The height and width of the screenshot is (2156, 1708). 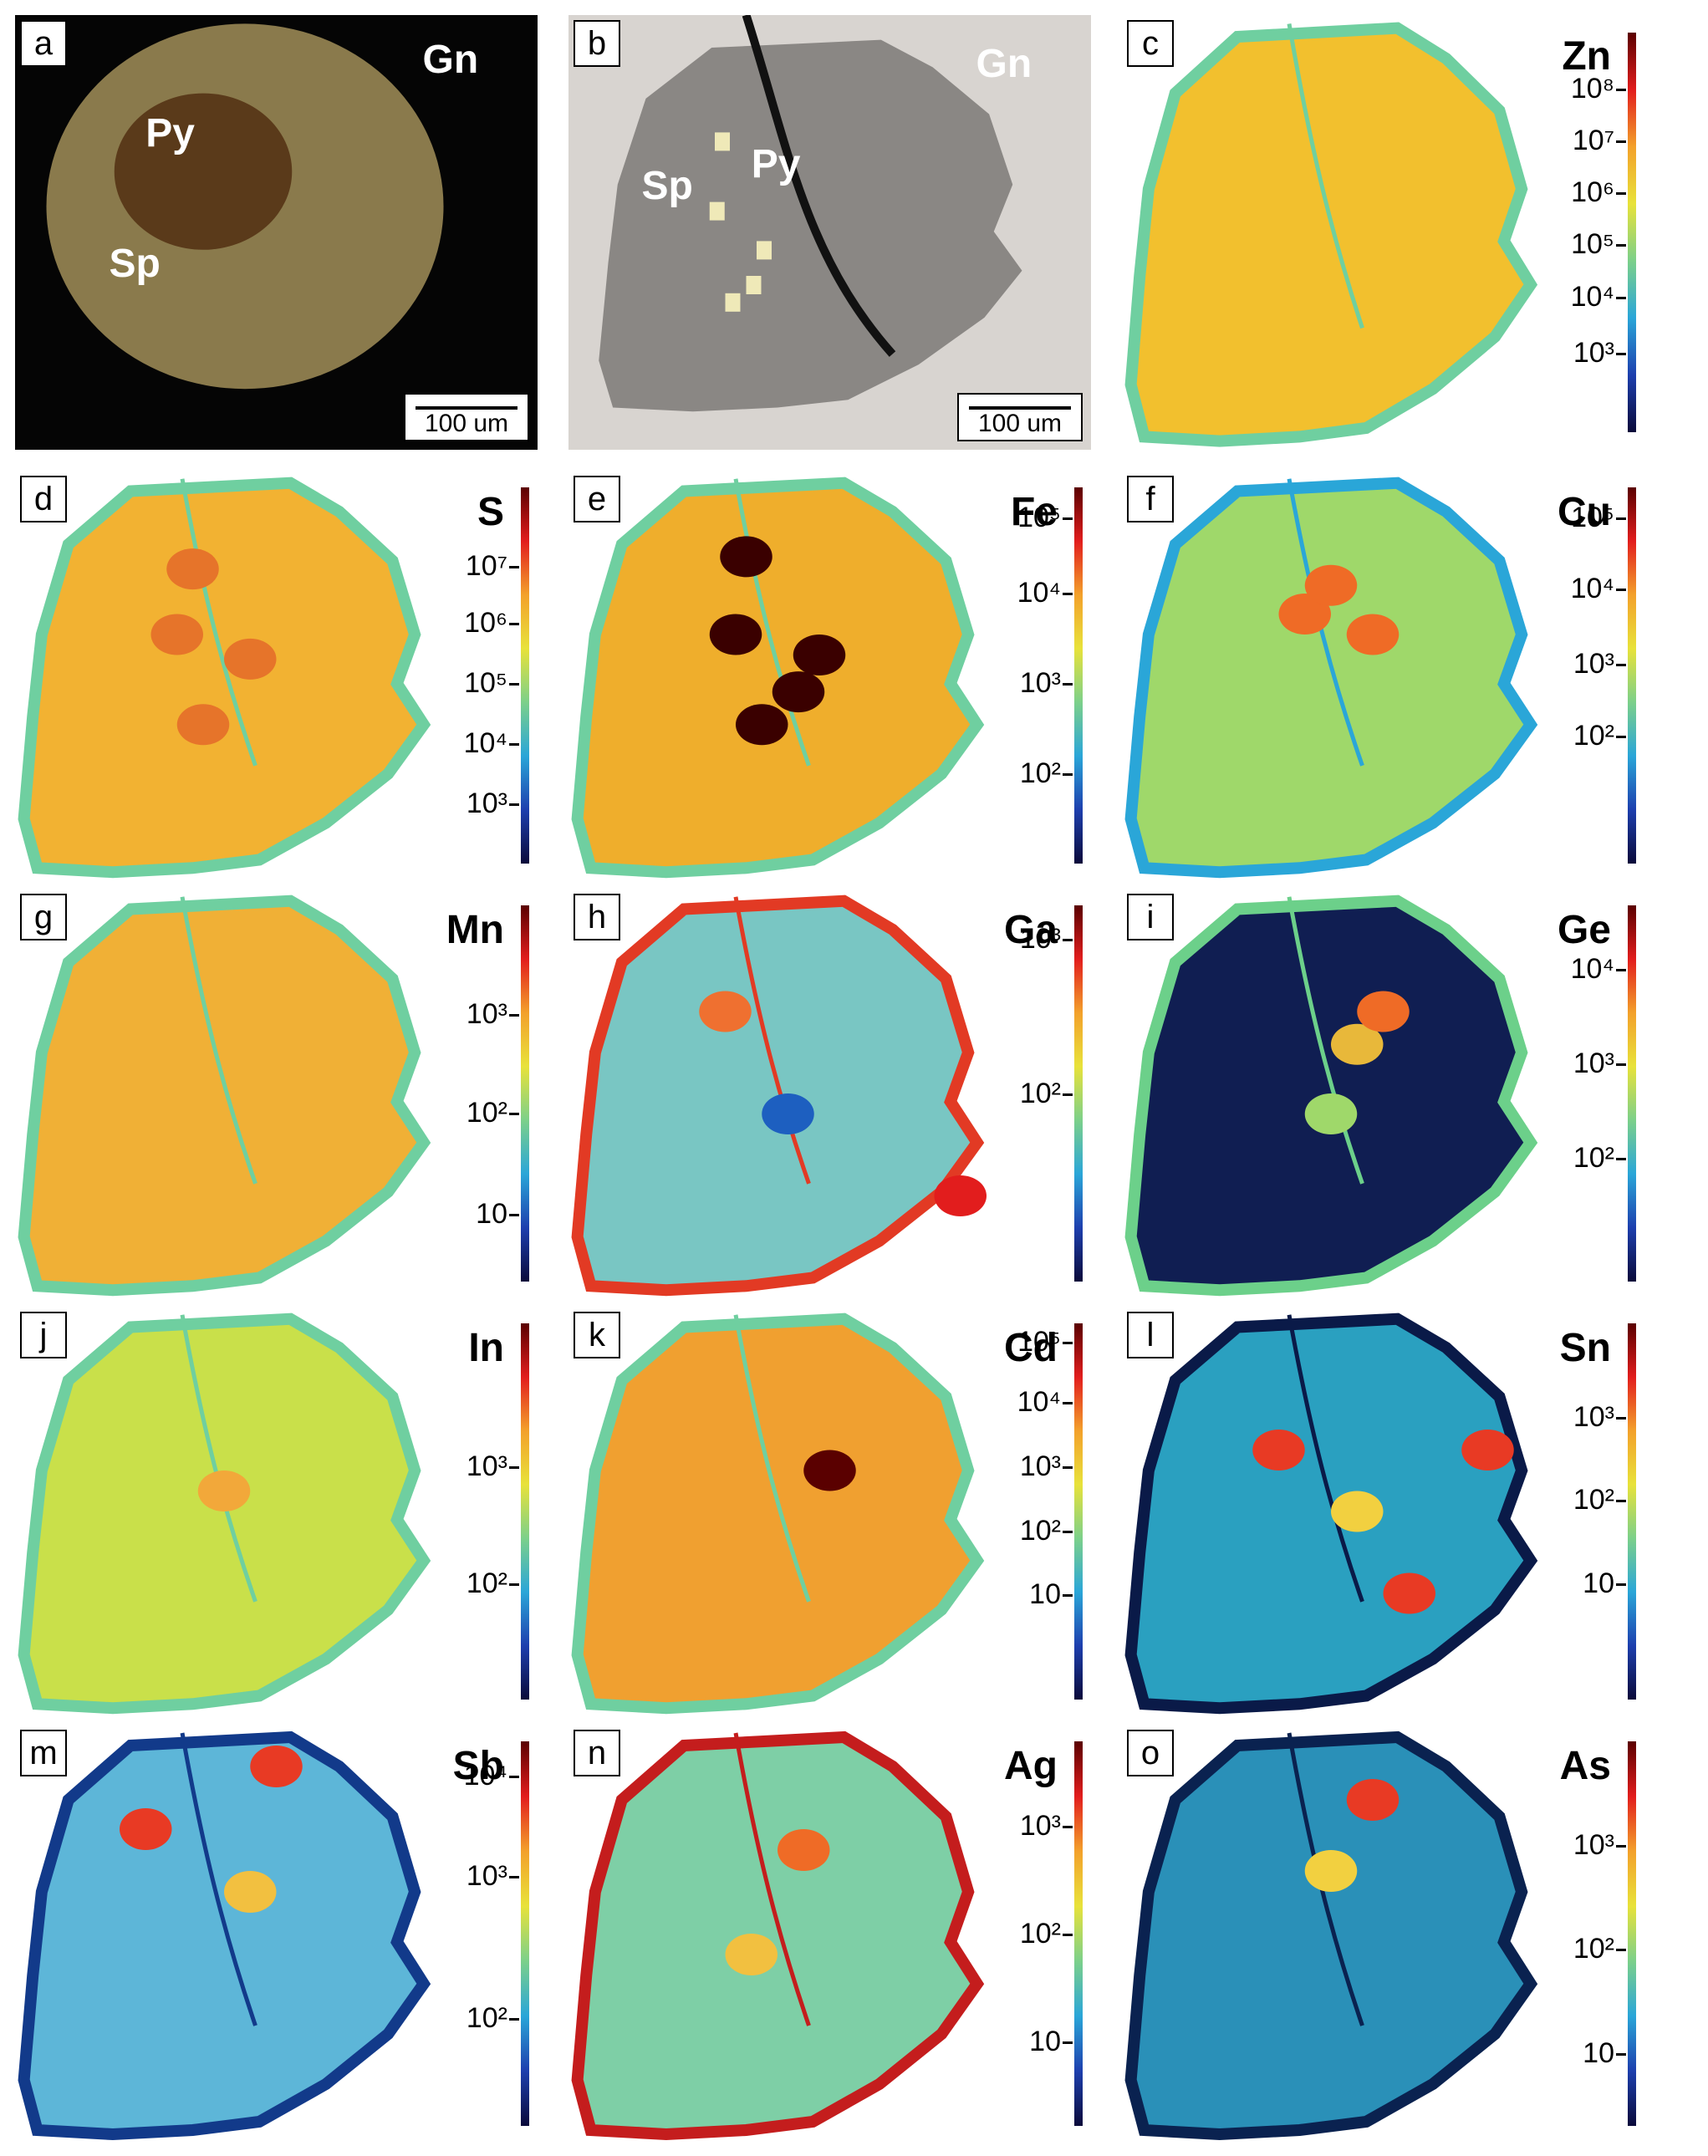 I want to click on panel-m: m Sb 10⁴ 10³ 10², so click(x=276, y=1934).